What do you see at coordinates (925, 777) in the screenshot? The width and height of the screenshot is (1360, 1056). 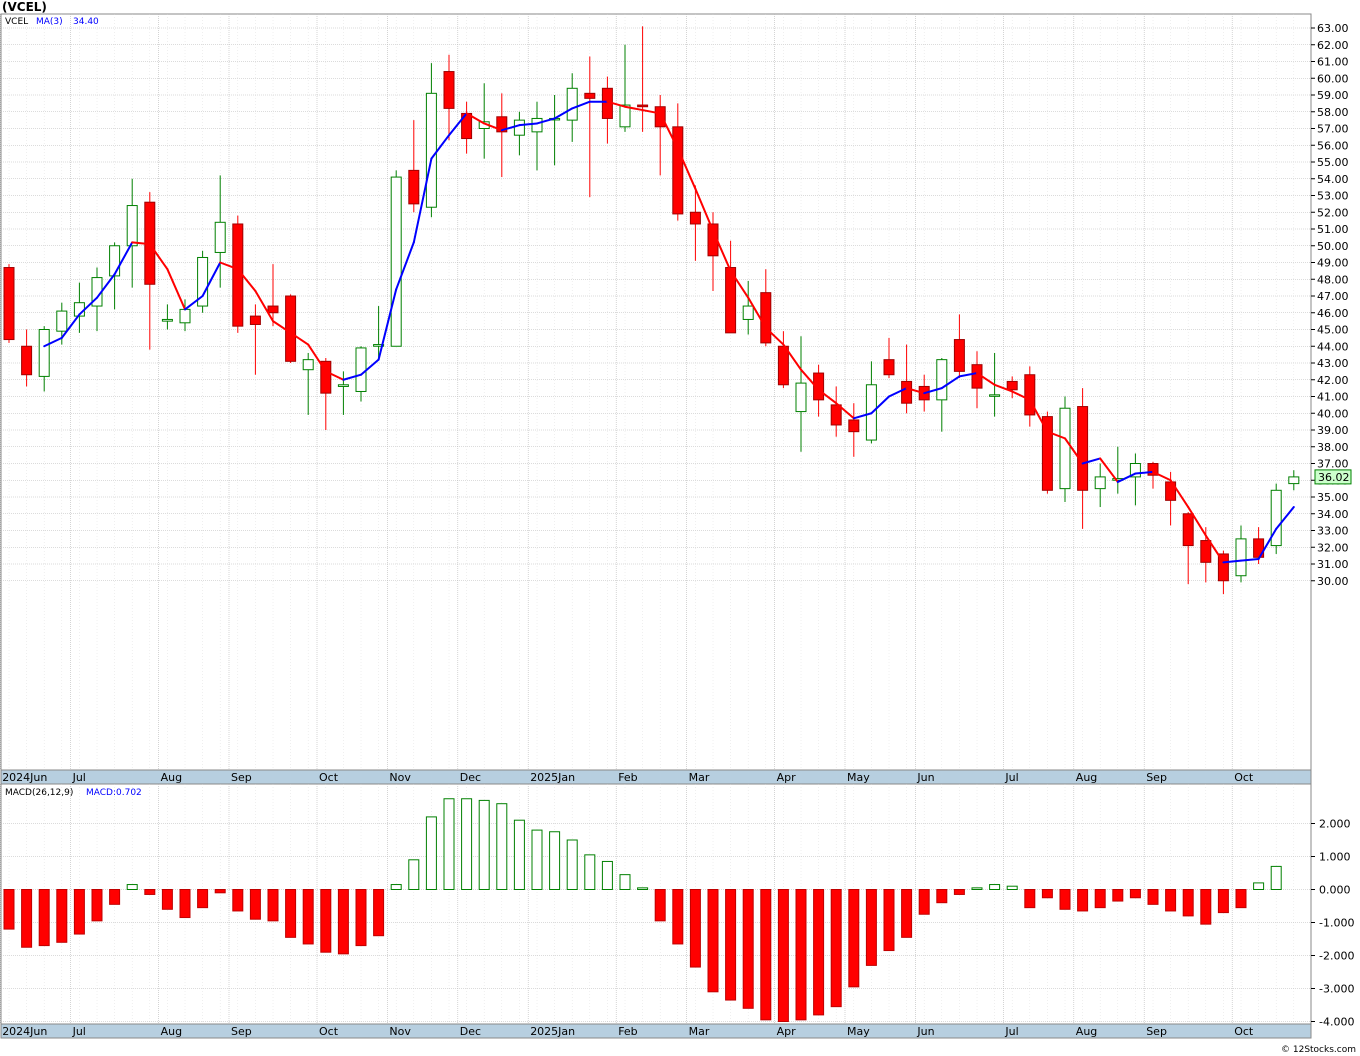 I see `x-label: Jun` at bounding box center [925, 777].